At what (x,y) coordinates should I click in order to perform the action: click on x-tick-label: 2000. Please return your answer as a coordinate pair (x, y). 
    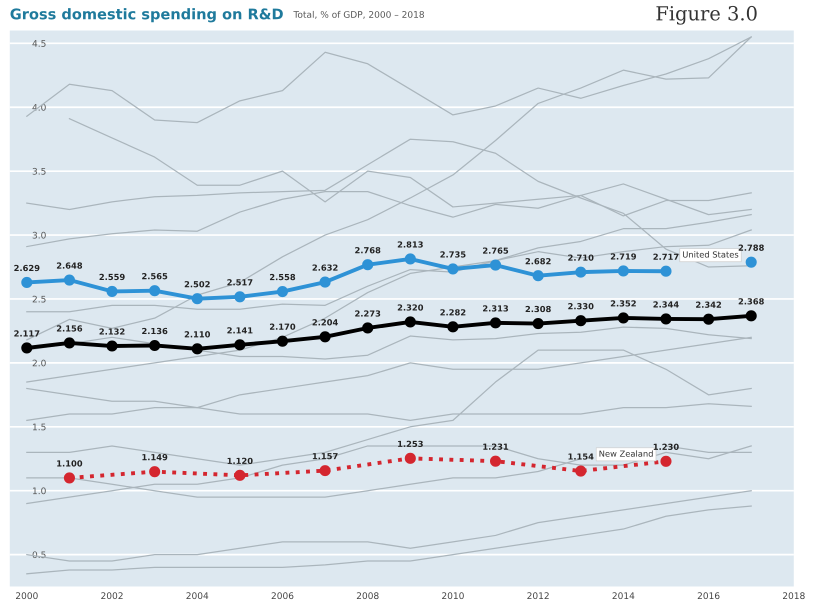
    Looking at the image, I should click on (27, 596).